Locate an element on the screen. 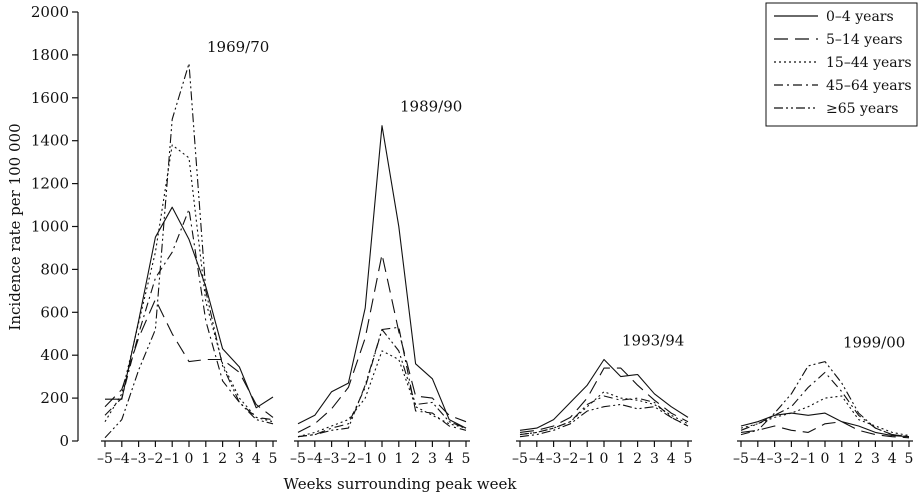 The image size is (920, 493). y-tick-label: 0 is located at coordinates (64, 441).